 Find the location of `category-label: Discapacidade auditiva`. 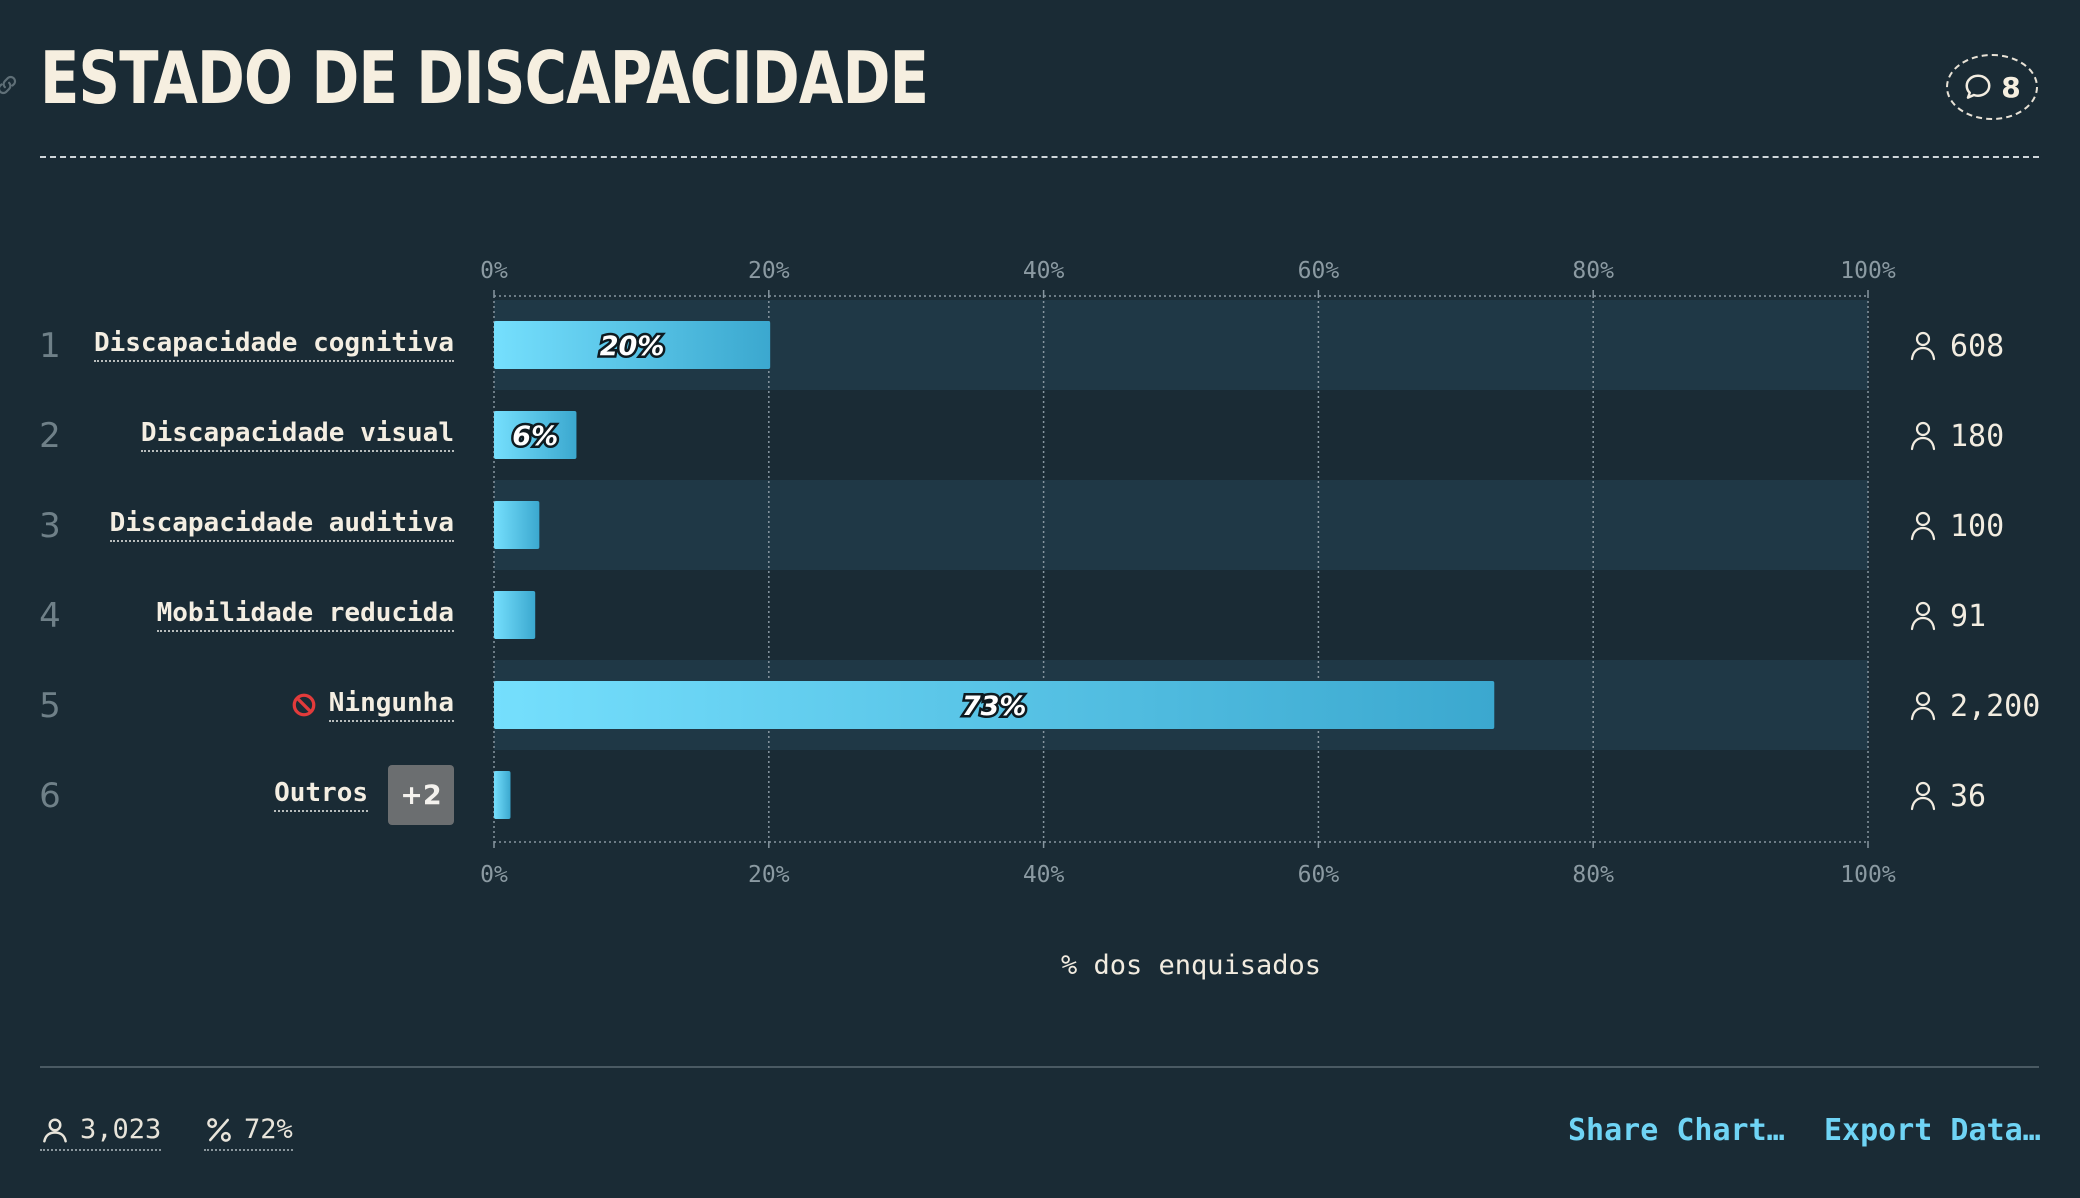

category-label: Discapacidade auditiva is located at coordinates (281, 525).